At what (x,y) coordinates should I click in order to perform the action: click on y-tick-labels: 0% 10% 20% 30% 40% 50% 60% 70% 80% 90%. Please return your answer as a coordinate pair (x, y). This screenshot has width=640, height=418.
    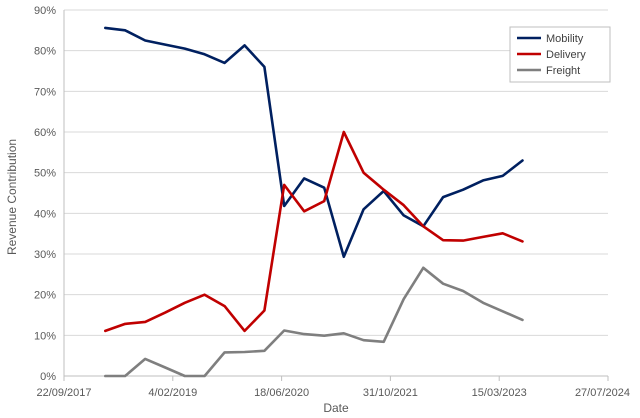
    Looking at the image, I should click on (45, 194).